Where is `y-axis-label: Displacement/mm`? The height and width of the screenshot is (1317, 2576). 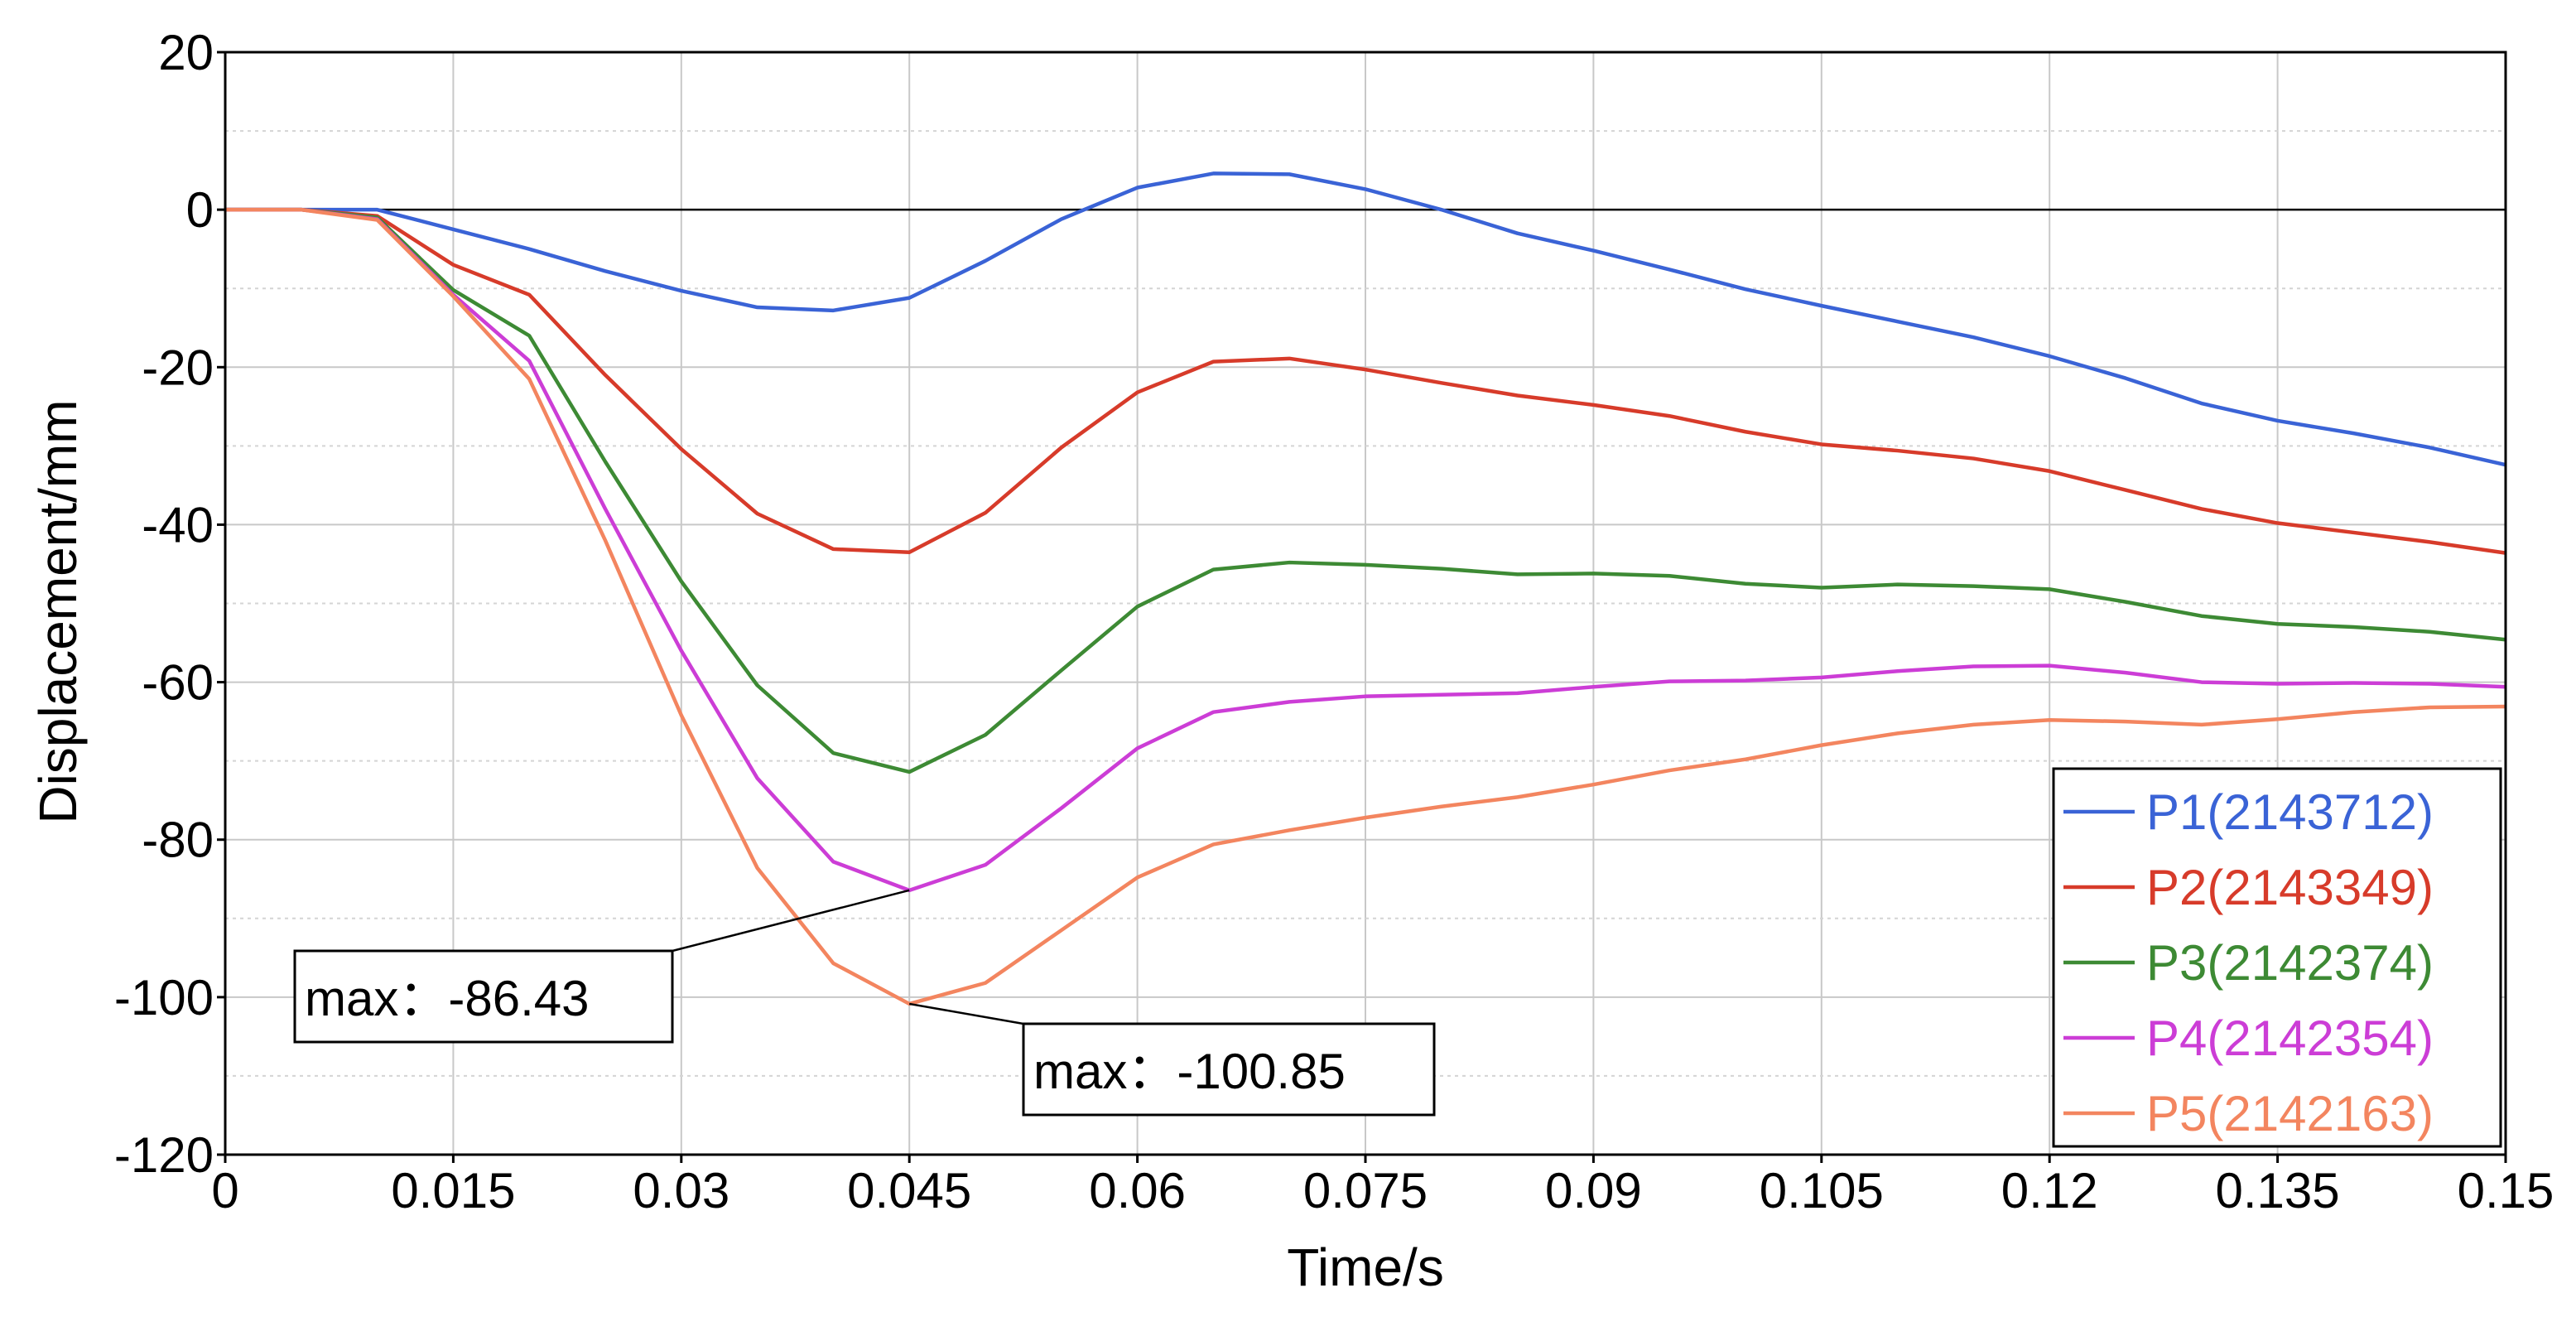
y-axis-label: Displacement/mm is located at coordinates (58, 611).